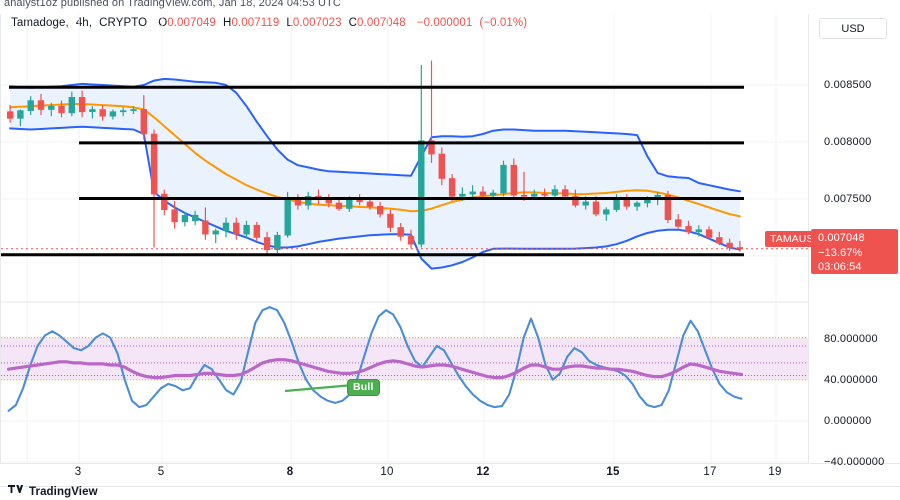  What do you see at coordinates (851, 380) in the screenshot?
I see `indicator-tick-1: 40.000000` at bounding box center [851, 380].